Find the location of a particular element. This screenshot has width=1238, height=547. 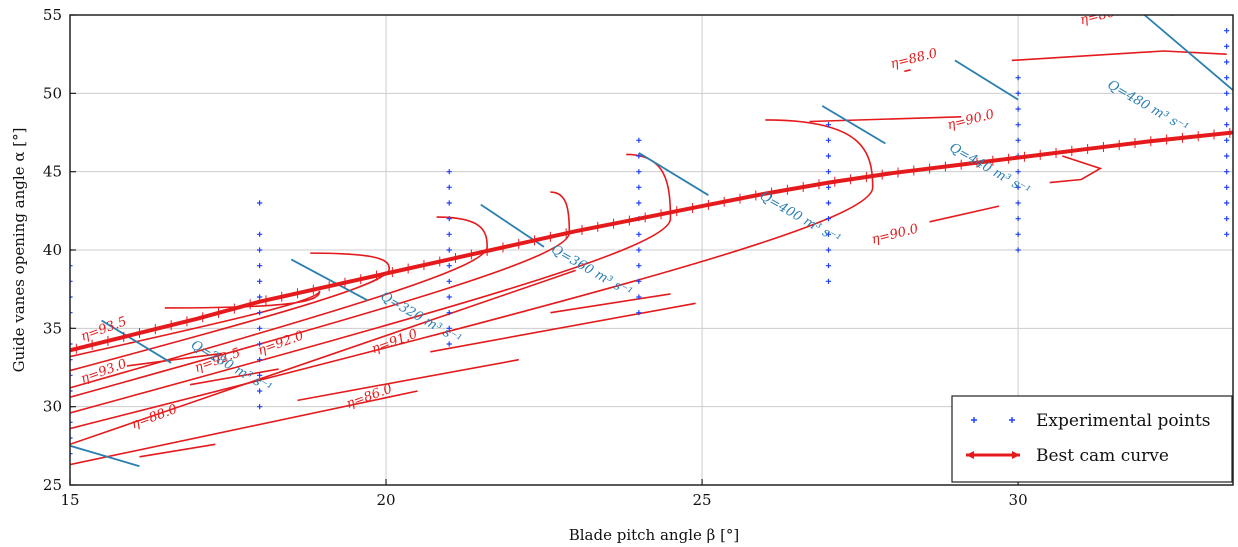

y-tick-label: 50 is located at coordinates (52, 93).